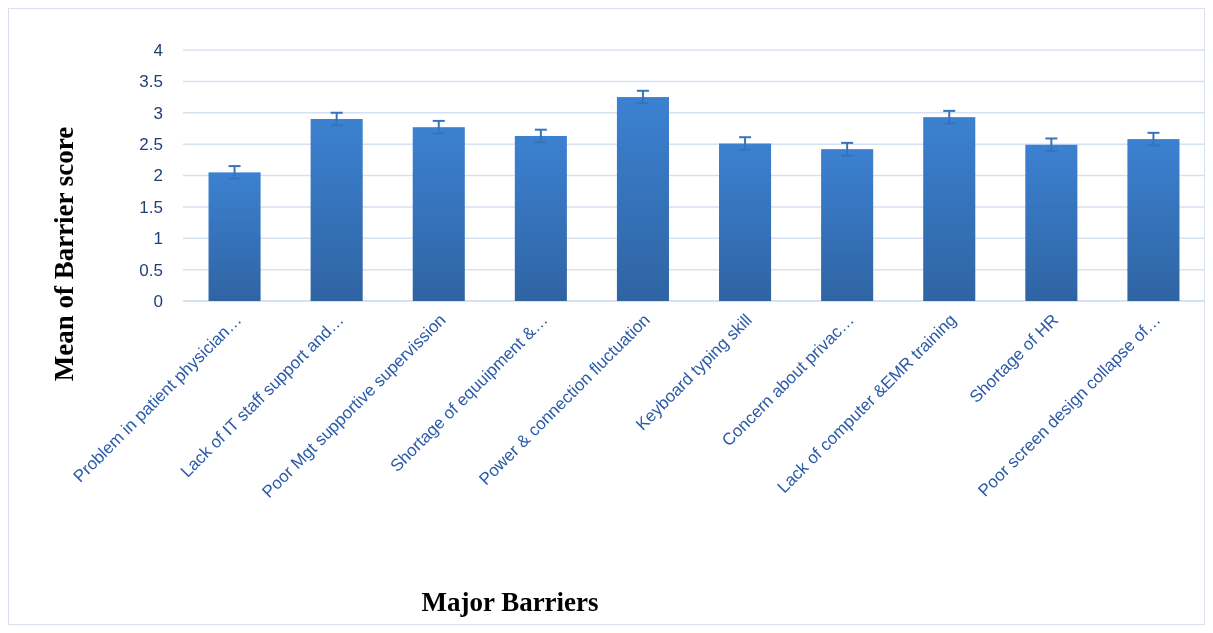  I want to click on y-tick-label: 1.5, so click(151, 207).